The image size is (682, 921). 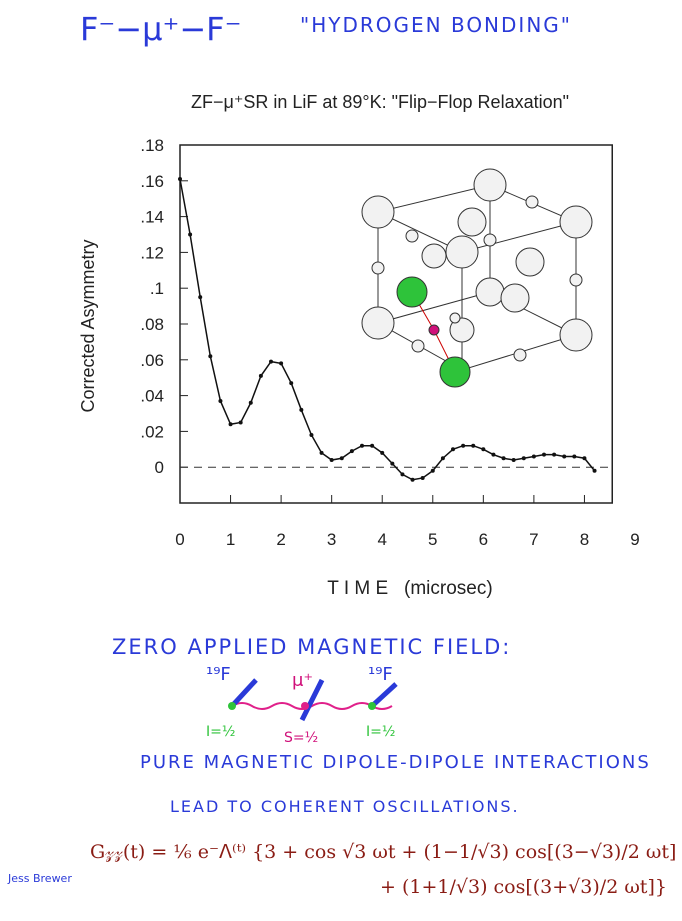 I want to click on spin-diagram, so click(x=313, y=700).